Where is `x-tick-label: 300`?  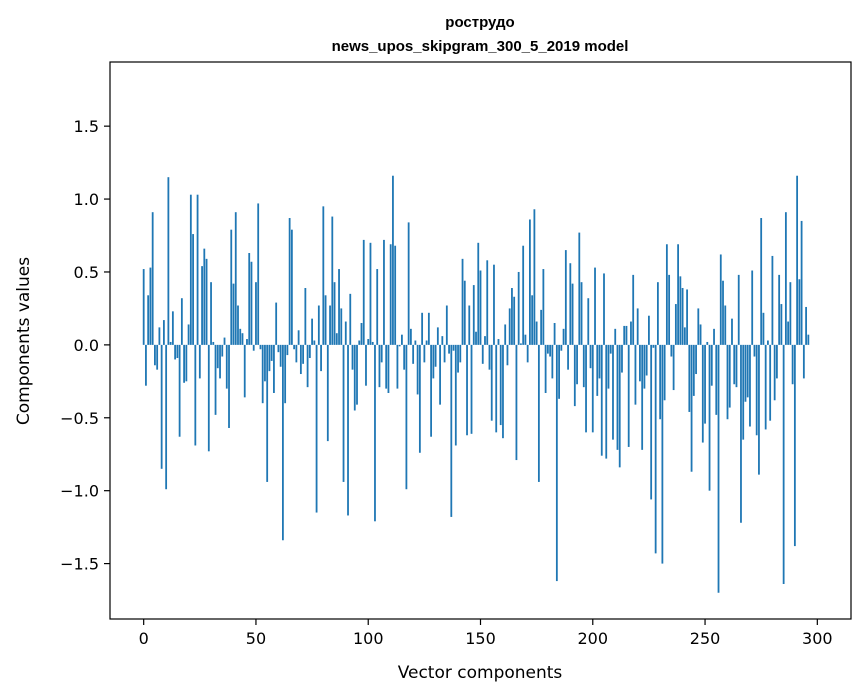 x-tick-label: 300 is located at coordinates (817, 638).